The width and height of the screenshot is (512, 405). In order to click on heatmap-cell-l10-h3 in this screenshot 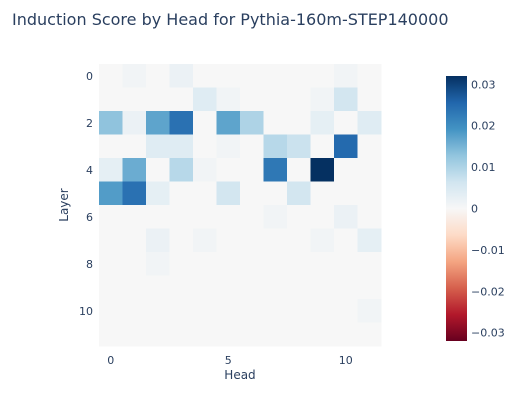, I will do `click(181, 311)`.